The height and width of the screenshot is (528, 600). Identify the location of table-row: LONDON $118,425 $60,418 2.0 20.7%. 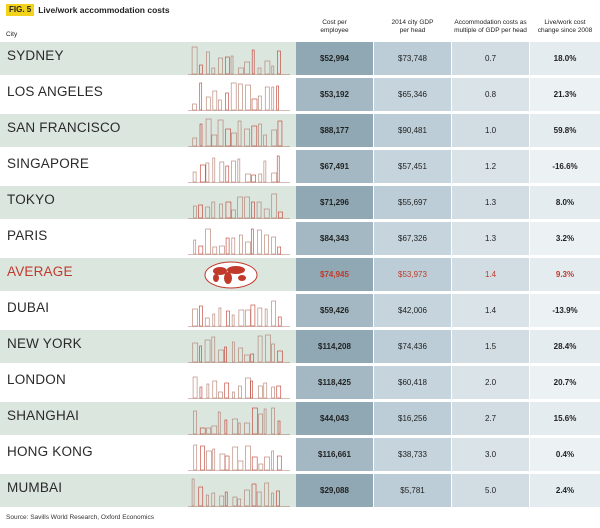
(300, 382).